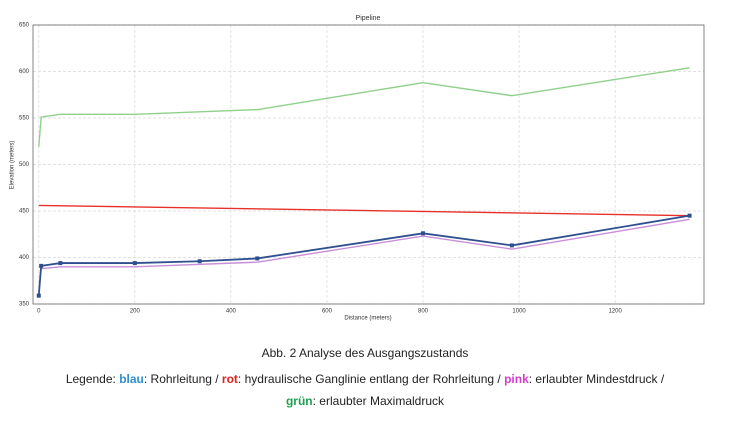 The height and width of the screenshot is (428, 730). What do you see at coordinates (365, 353) in the screenshot?
I see `caption-title: Abb. 2 Analyse des Ausgangszustands` at bounding box center [365, 353].